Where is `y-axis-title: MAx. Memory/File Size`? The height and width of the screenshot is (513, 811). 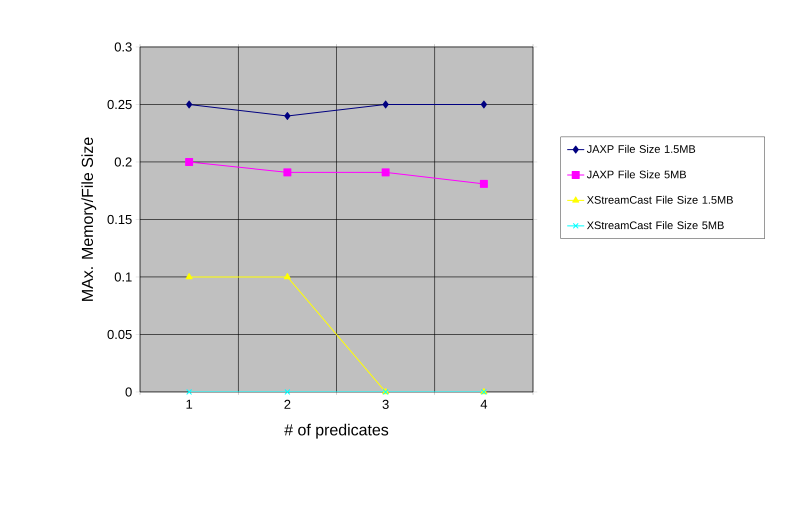
y-axis-title: MAx. Memory/File Size is located at coordinates (88, 219).